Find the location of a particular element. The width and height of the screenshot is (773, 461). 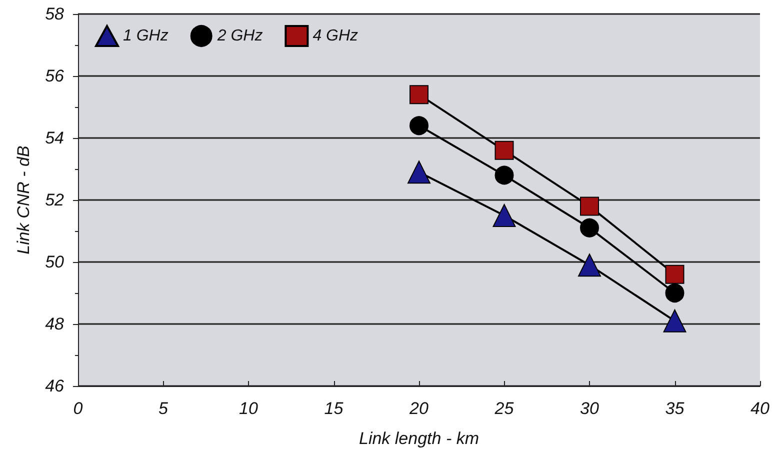

x-axis-title: Link length - km is located at coordinates (419, 438).